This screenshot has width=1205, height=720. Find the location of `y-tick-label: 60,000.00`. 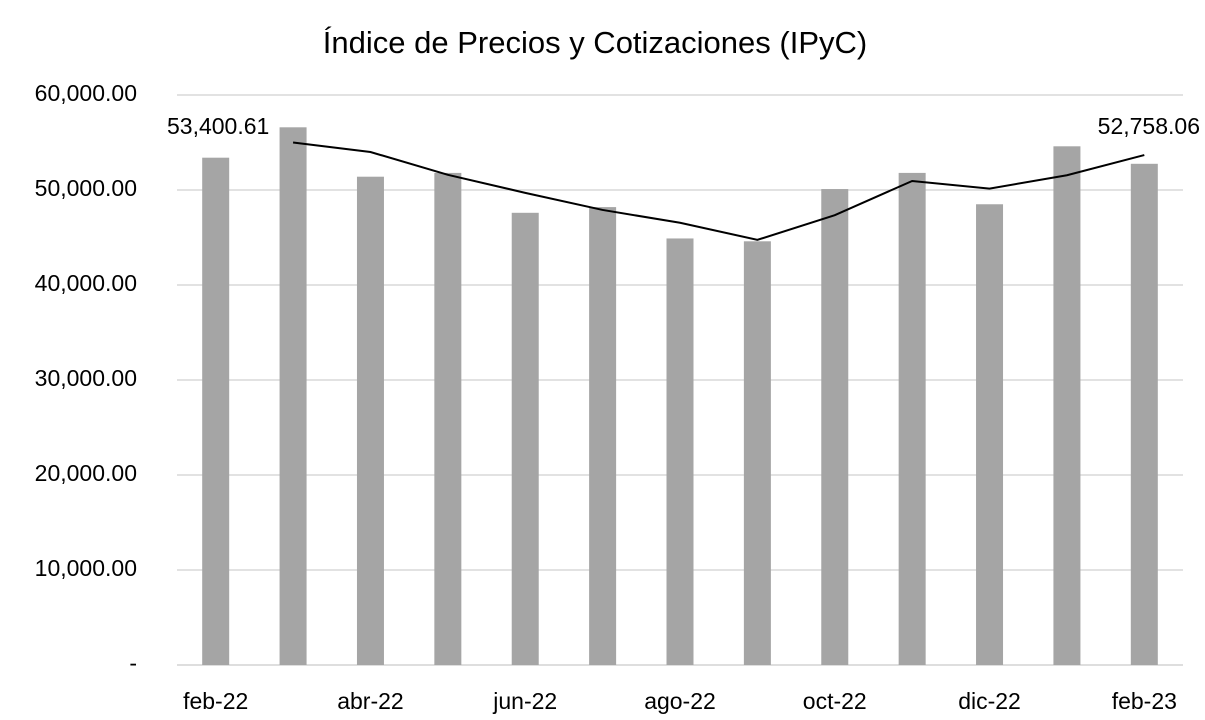

y-tick-label: 60,000.00 is located at coordinates (86, 93).